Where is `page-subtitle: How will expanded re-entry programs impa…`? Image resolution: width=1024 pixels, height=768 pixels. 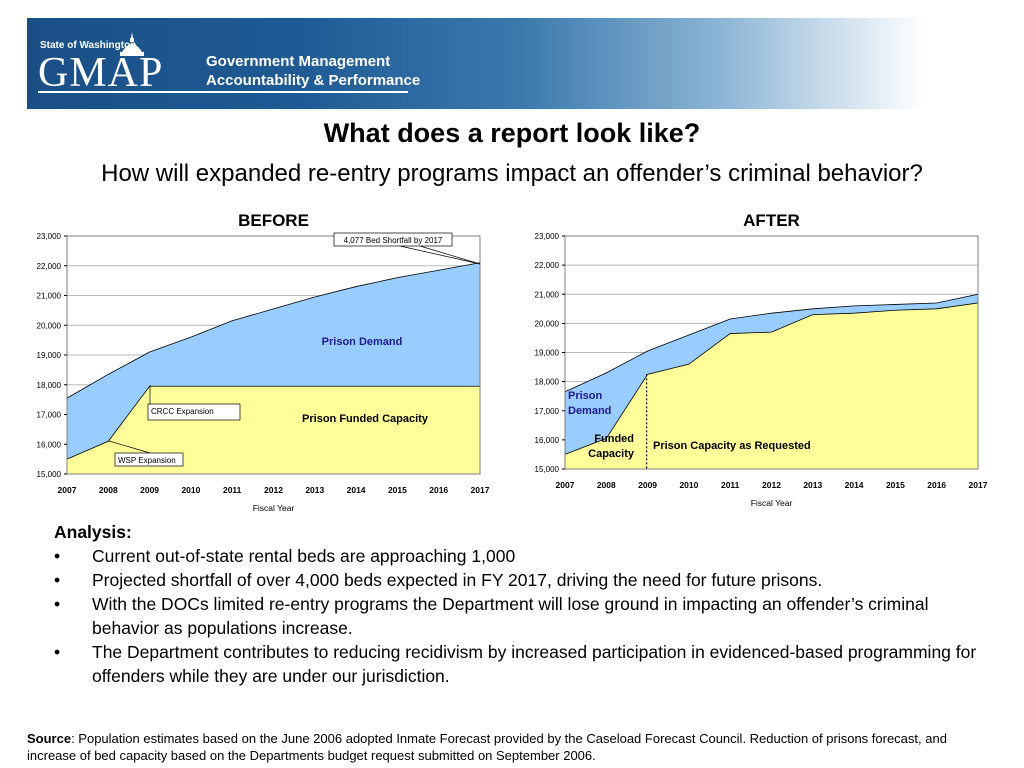 page-subtitle: How will expanded re-entry programs impa… is located at coordinates (512, 173).